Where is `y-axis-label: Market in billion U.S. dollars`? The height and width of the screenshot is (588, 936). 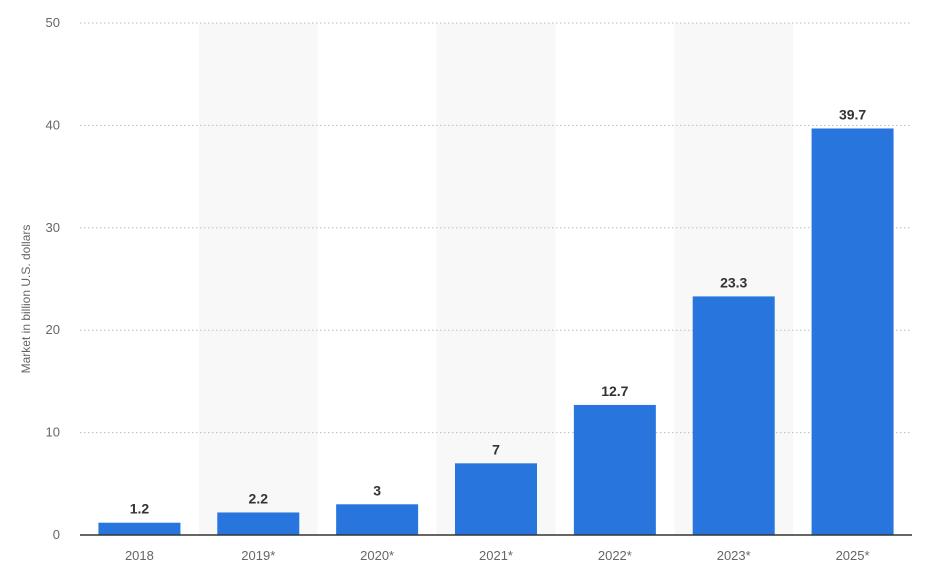 y-axis-label: Market in billion U.S. dollars is located at coordinates (26, 299).